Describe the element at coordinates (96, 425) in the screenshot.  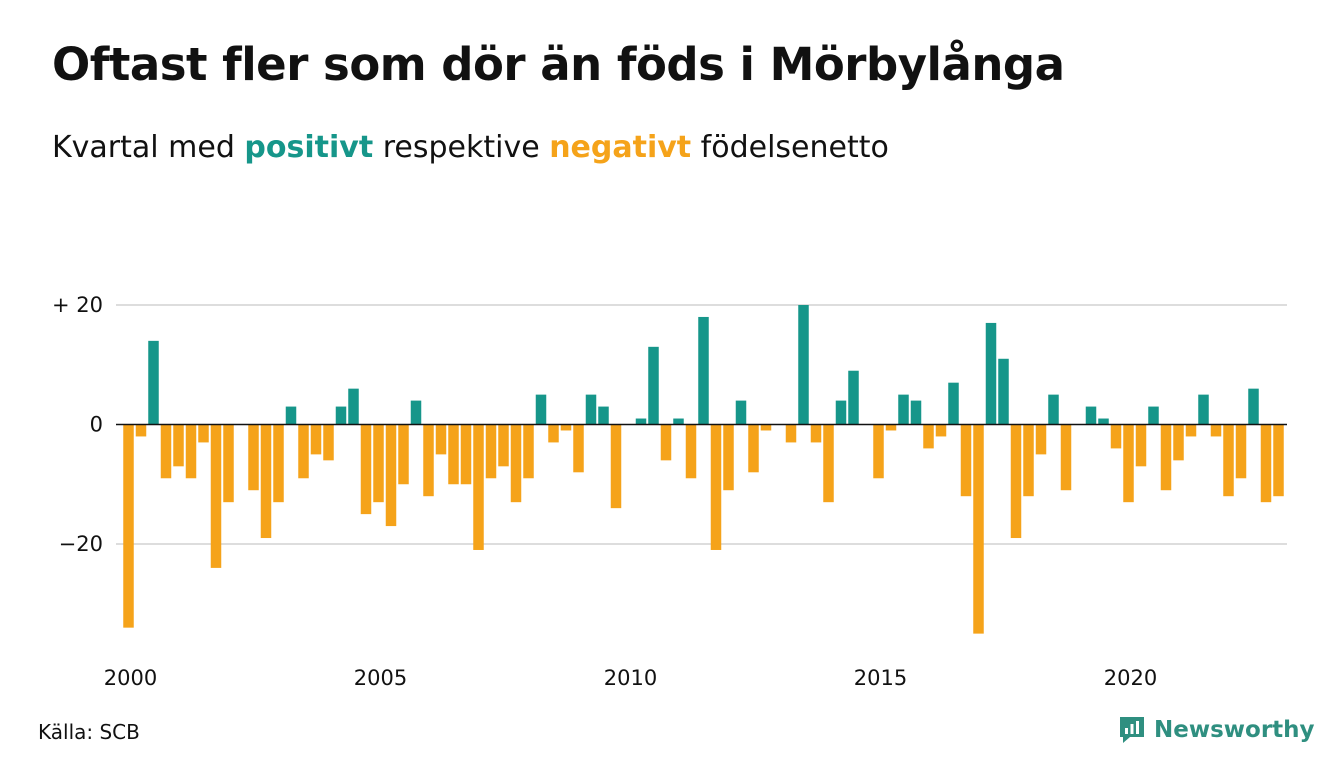
I see `y-tick-label: 0` at that location.